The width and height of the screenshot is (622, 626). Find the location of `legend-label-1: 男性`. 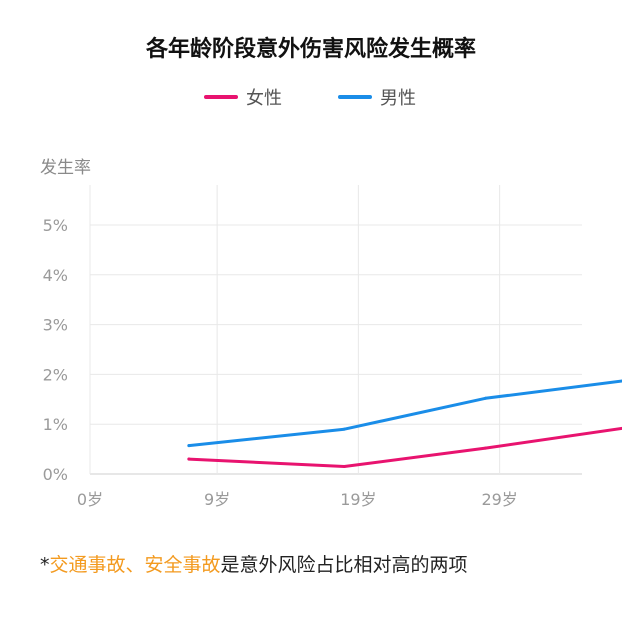

legend-label-1: 男性 is located at coordinates (398, 98).